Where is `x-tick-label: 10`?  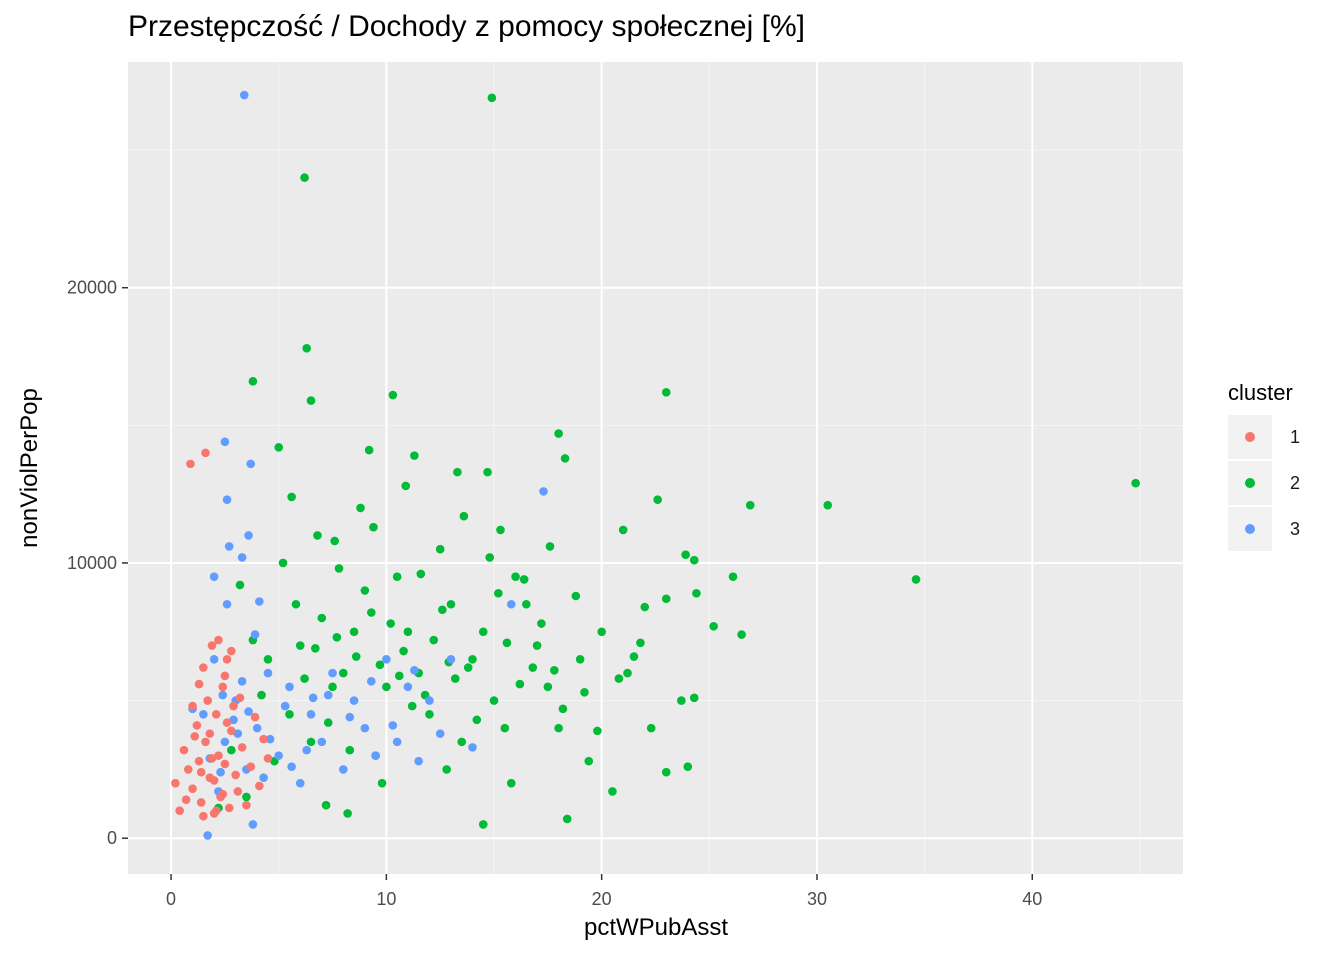
x-tick-label: 10 is located at coordinates (386, 899).